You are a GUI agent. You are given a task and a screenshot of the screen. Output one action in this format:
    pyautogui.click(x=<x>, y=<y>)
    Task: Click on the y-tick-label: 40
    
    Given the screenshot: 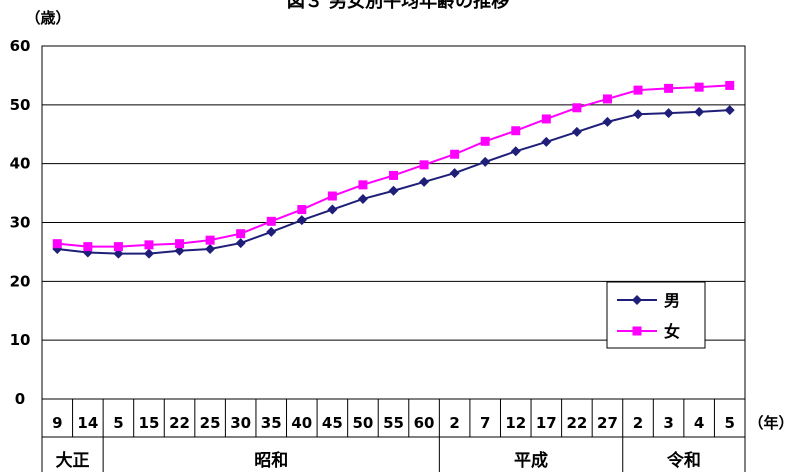 What is the action you would take?
    pyautogui.click(x=20, y=164)
    